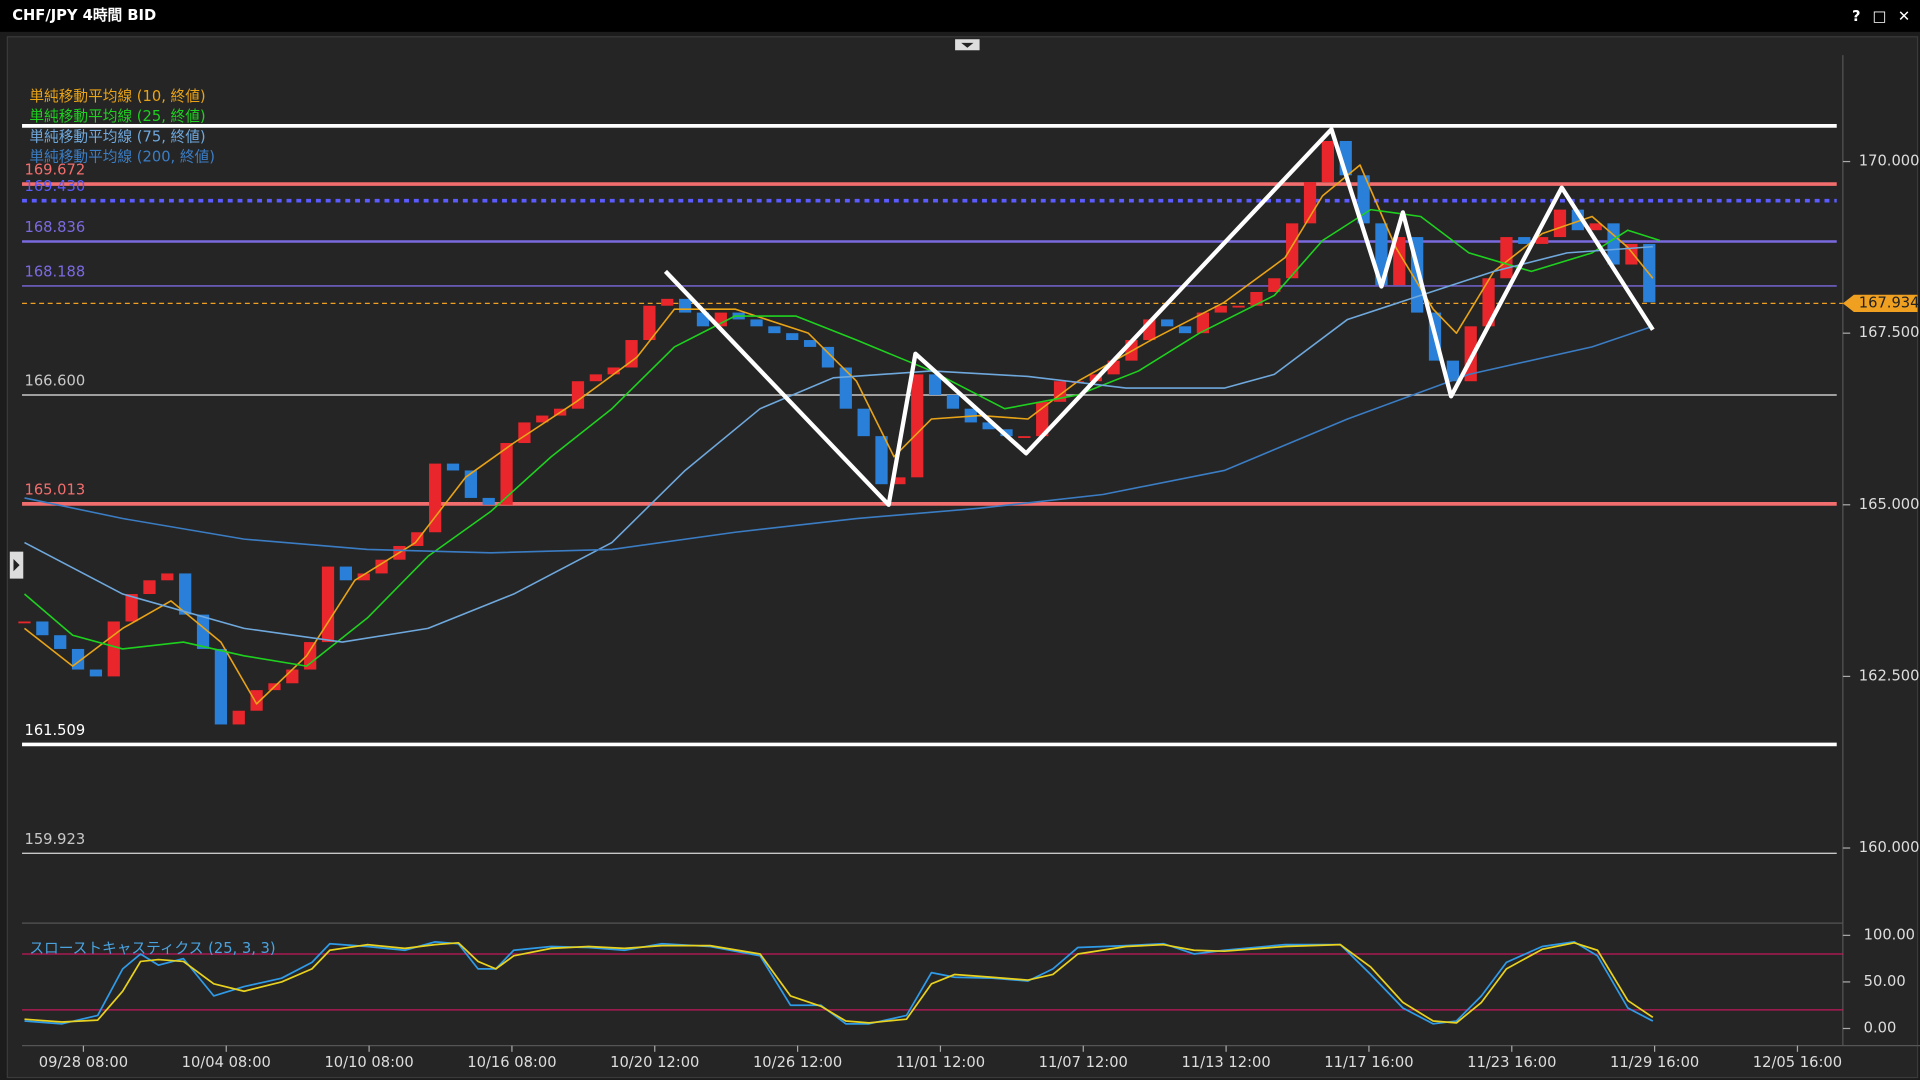 Image resolution: width=1920 pixels, height=1080 pixels. I want to click on level-label: 165.013, so click(54, 489).